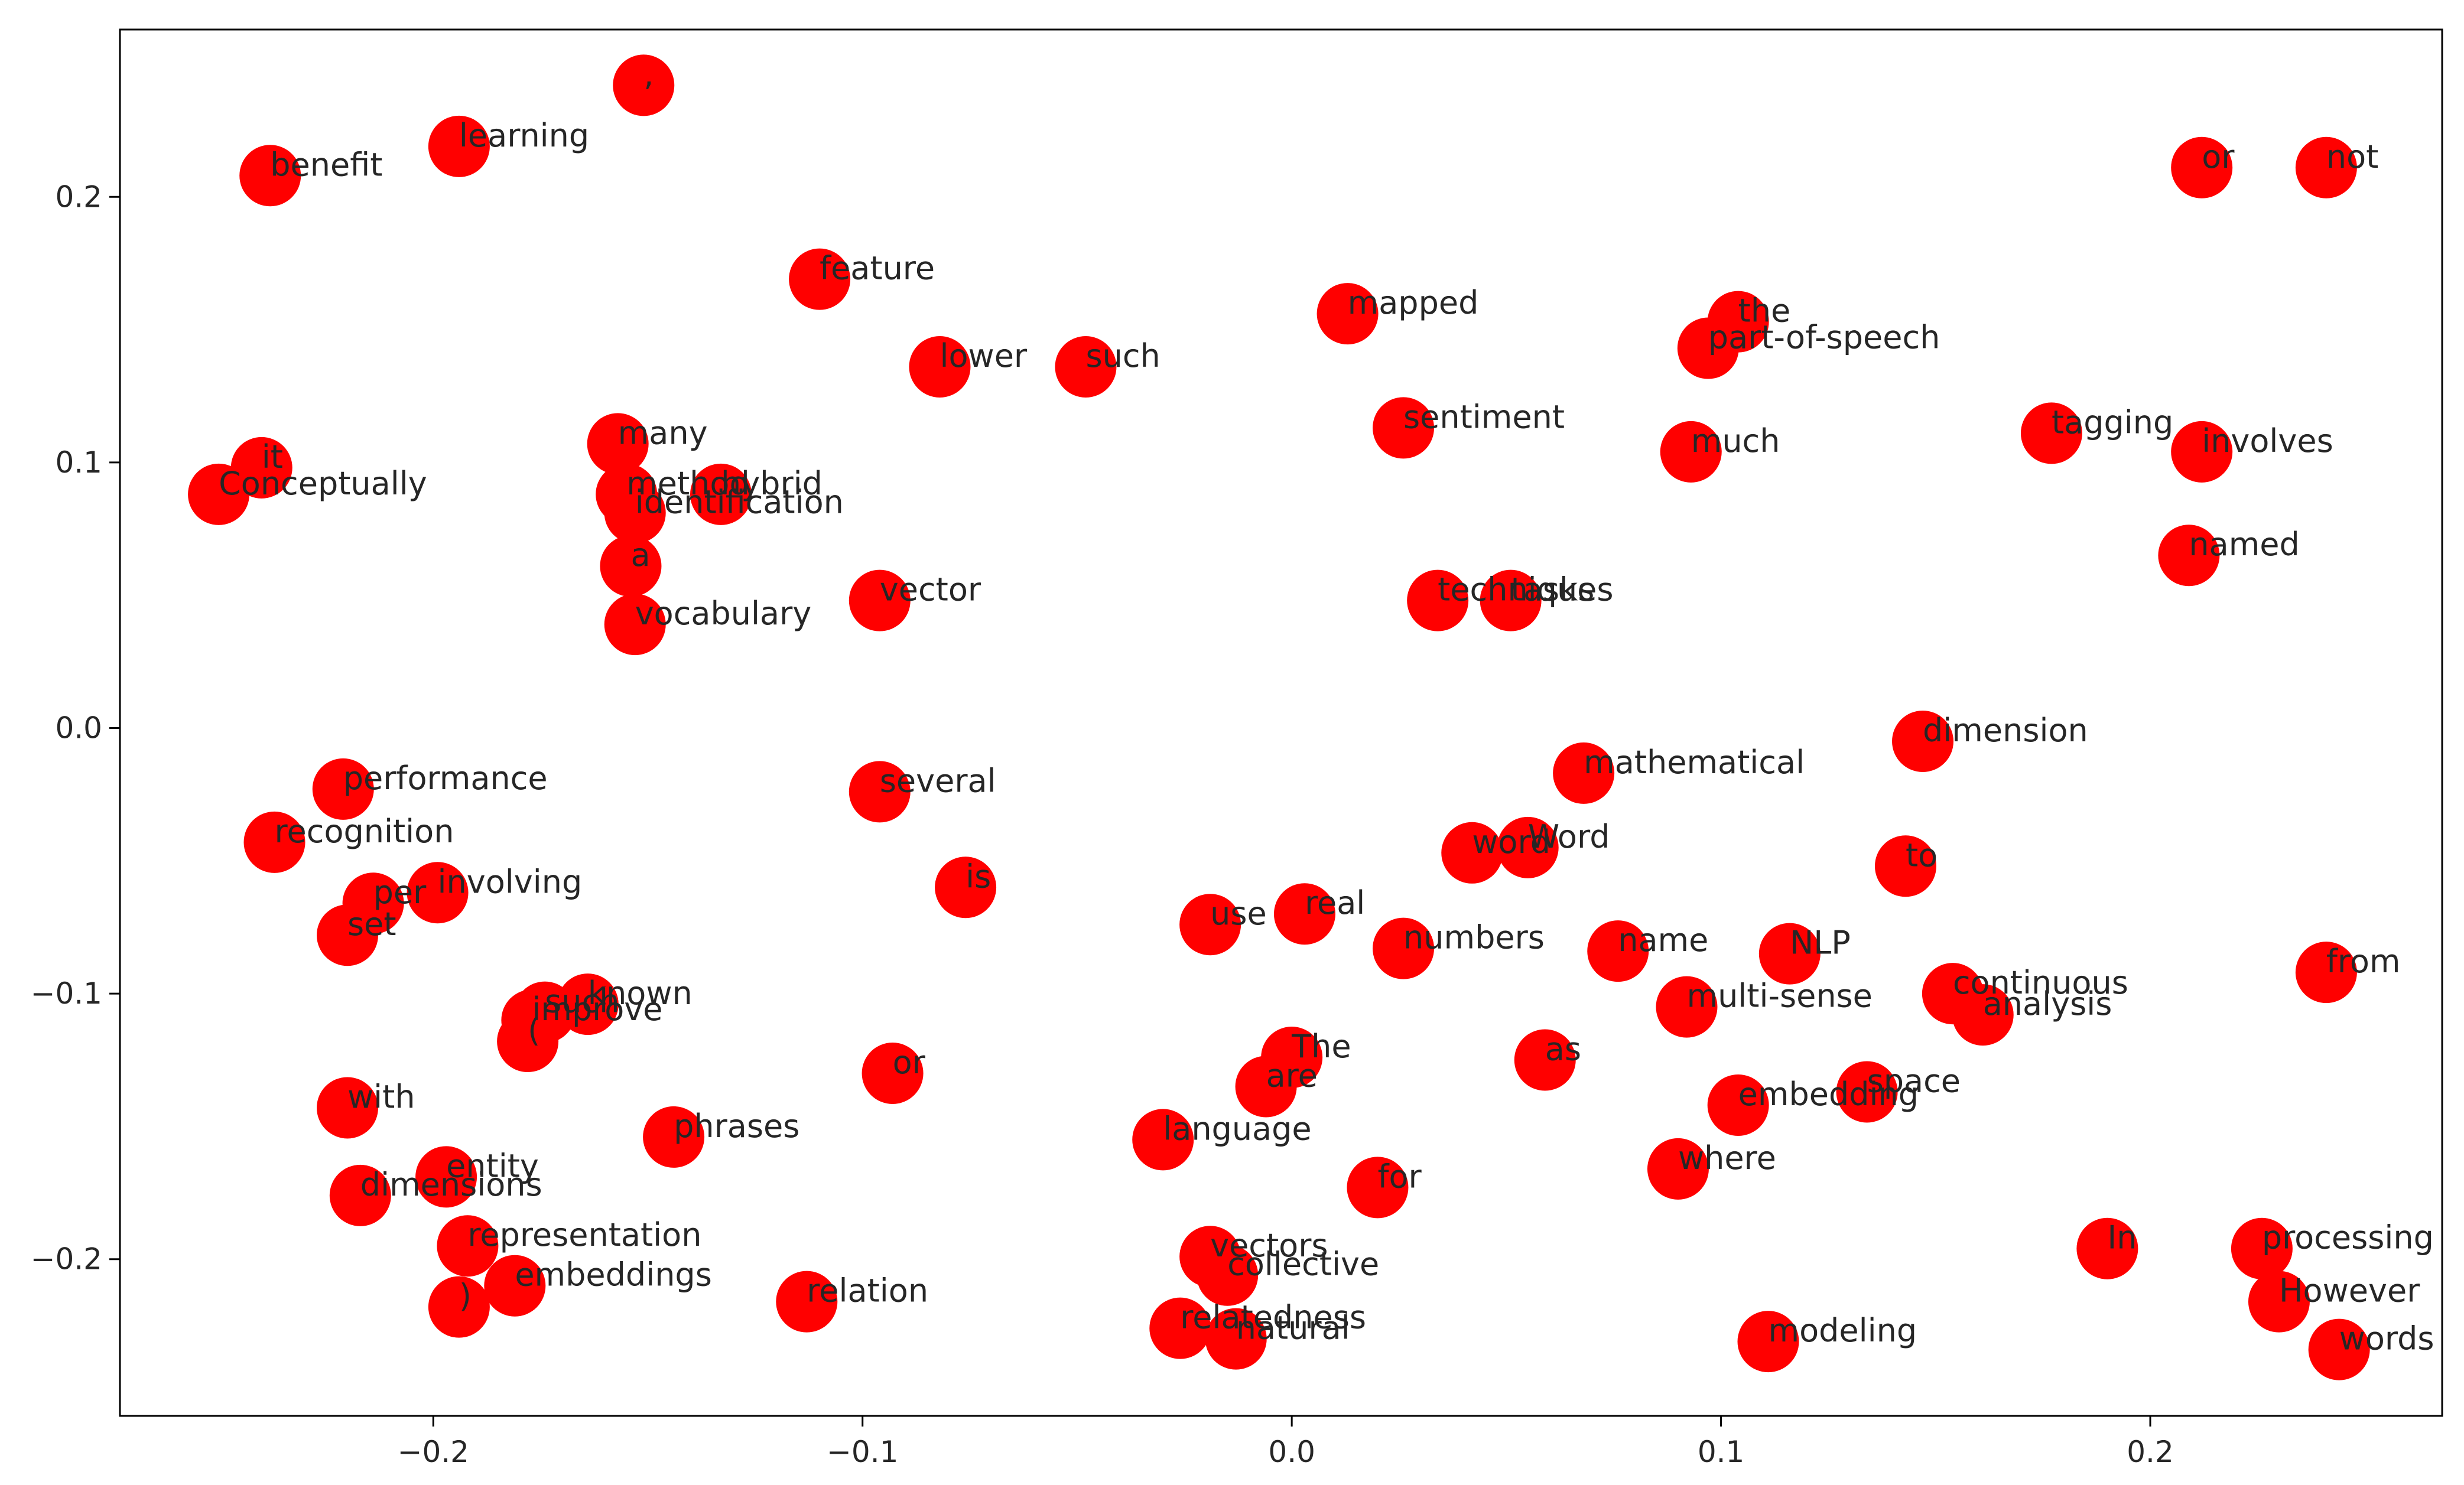  What do you see at coordinates (326, 165) in the screenshot?
I see `point-label: benefit` at bounding box center [326, 165].